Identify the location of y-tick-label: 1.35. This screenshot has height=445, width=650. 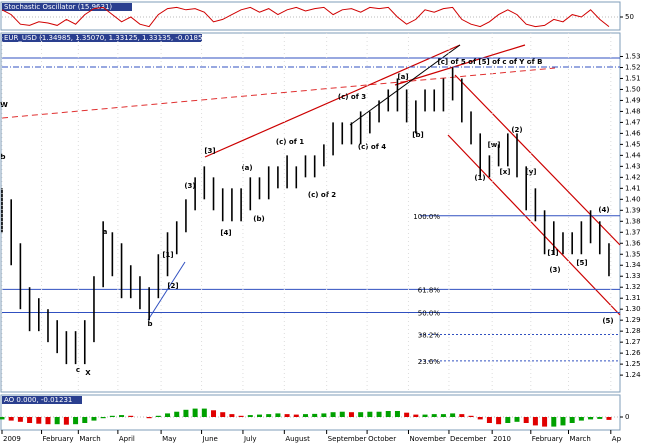
(633, 254).